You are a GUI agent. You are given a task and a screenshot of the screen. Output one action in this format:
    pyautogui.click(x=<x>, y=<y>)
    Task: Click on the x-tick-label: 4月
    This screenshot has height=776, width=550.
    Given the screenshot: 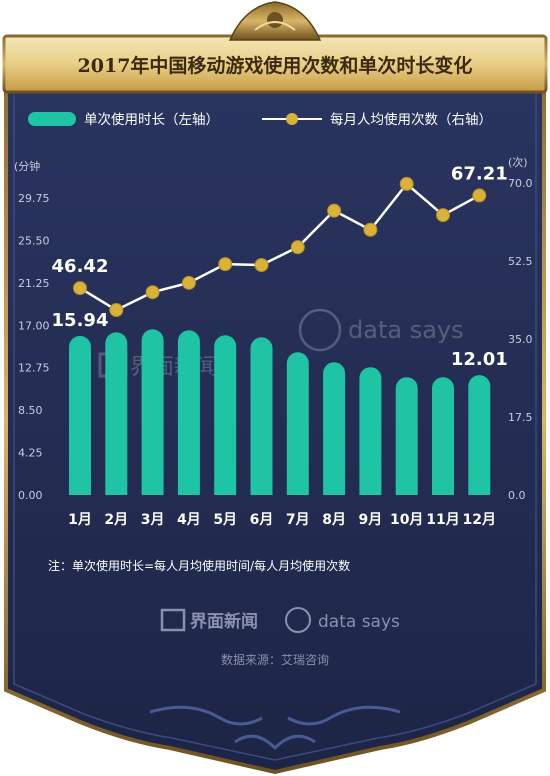 What is the action you would take?
    pyautogui.click(x=189, y=520)
    